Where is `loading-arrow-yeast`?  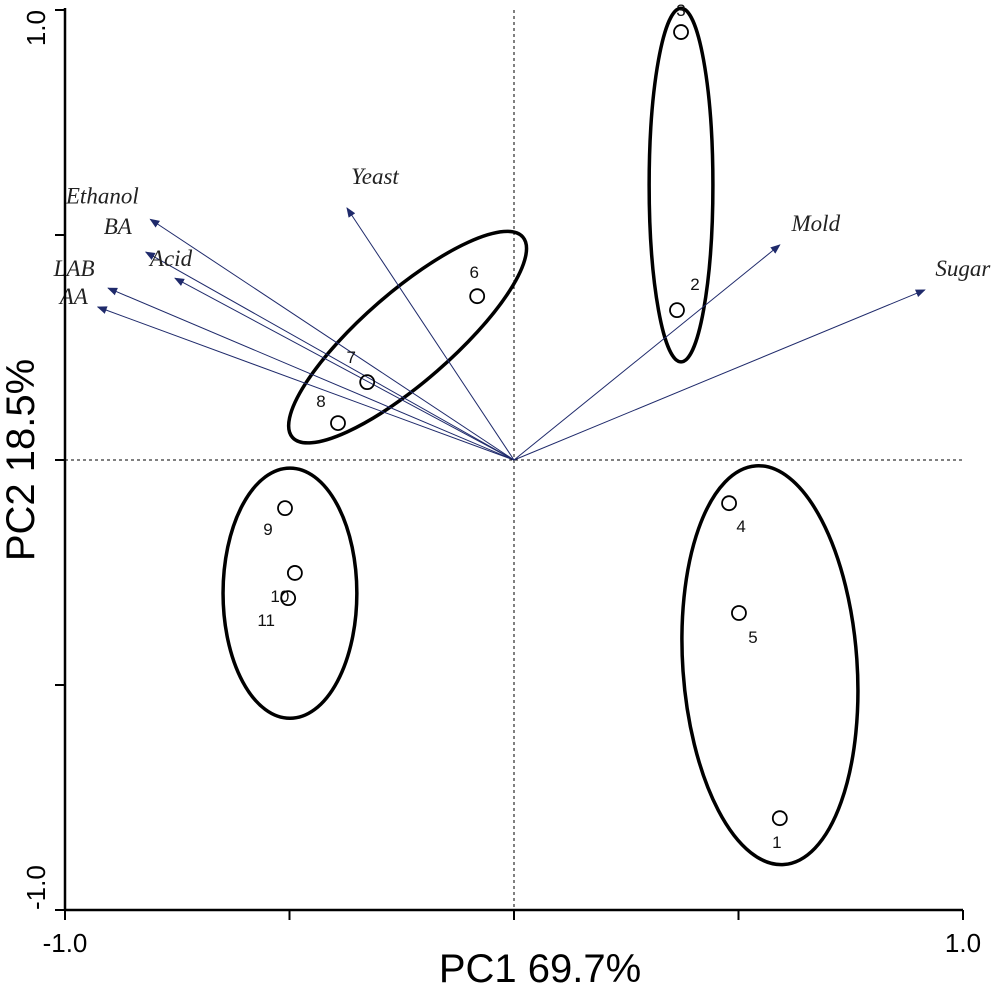 loading-arrow-yeast is located at coordinates (430, 334).